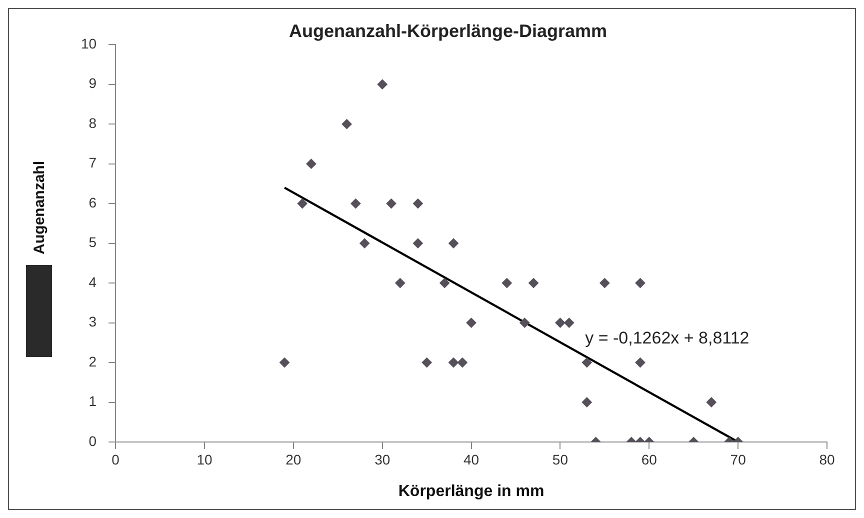 This screenshot has height=518, width=864. I want to click on x-tick-label: 60, so click(649, 459).